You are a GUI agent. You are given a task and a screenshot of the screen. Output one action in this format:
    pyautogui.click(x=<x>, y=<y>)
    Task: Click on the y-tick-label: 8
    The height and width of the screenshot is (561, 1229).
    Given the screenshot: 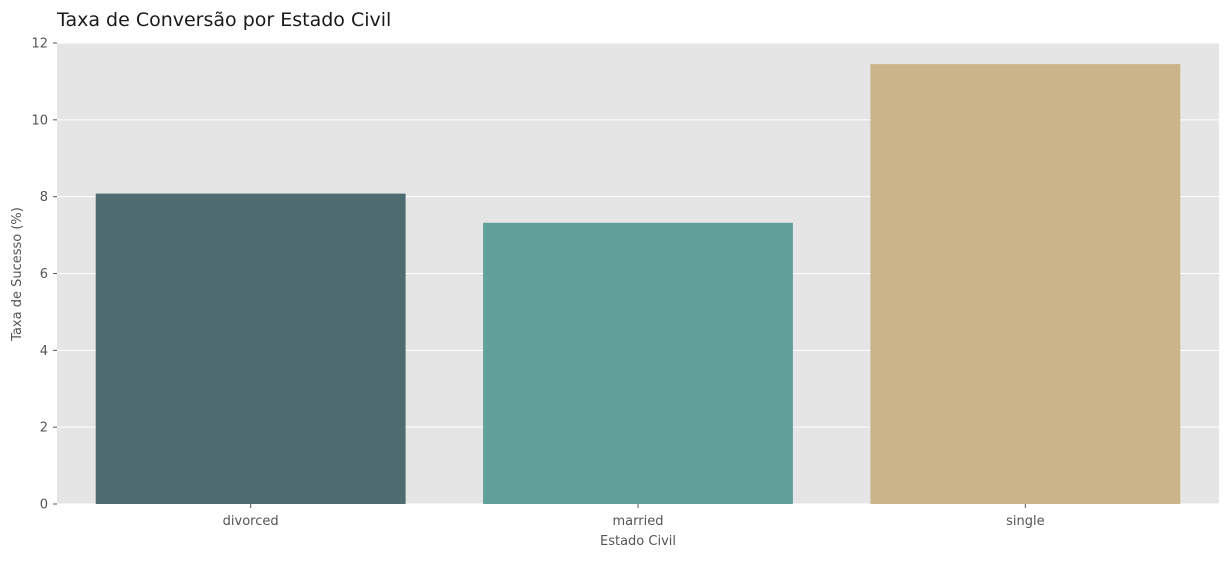 What is the action you would take?
    pyautogui.click(x=44, y=197)
    